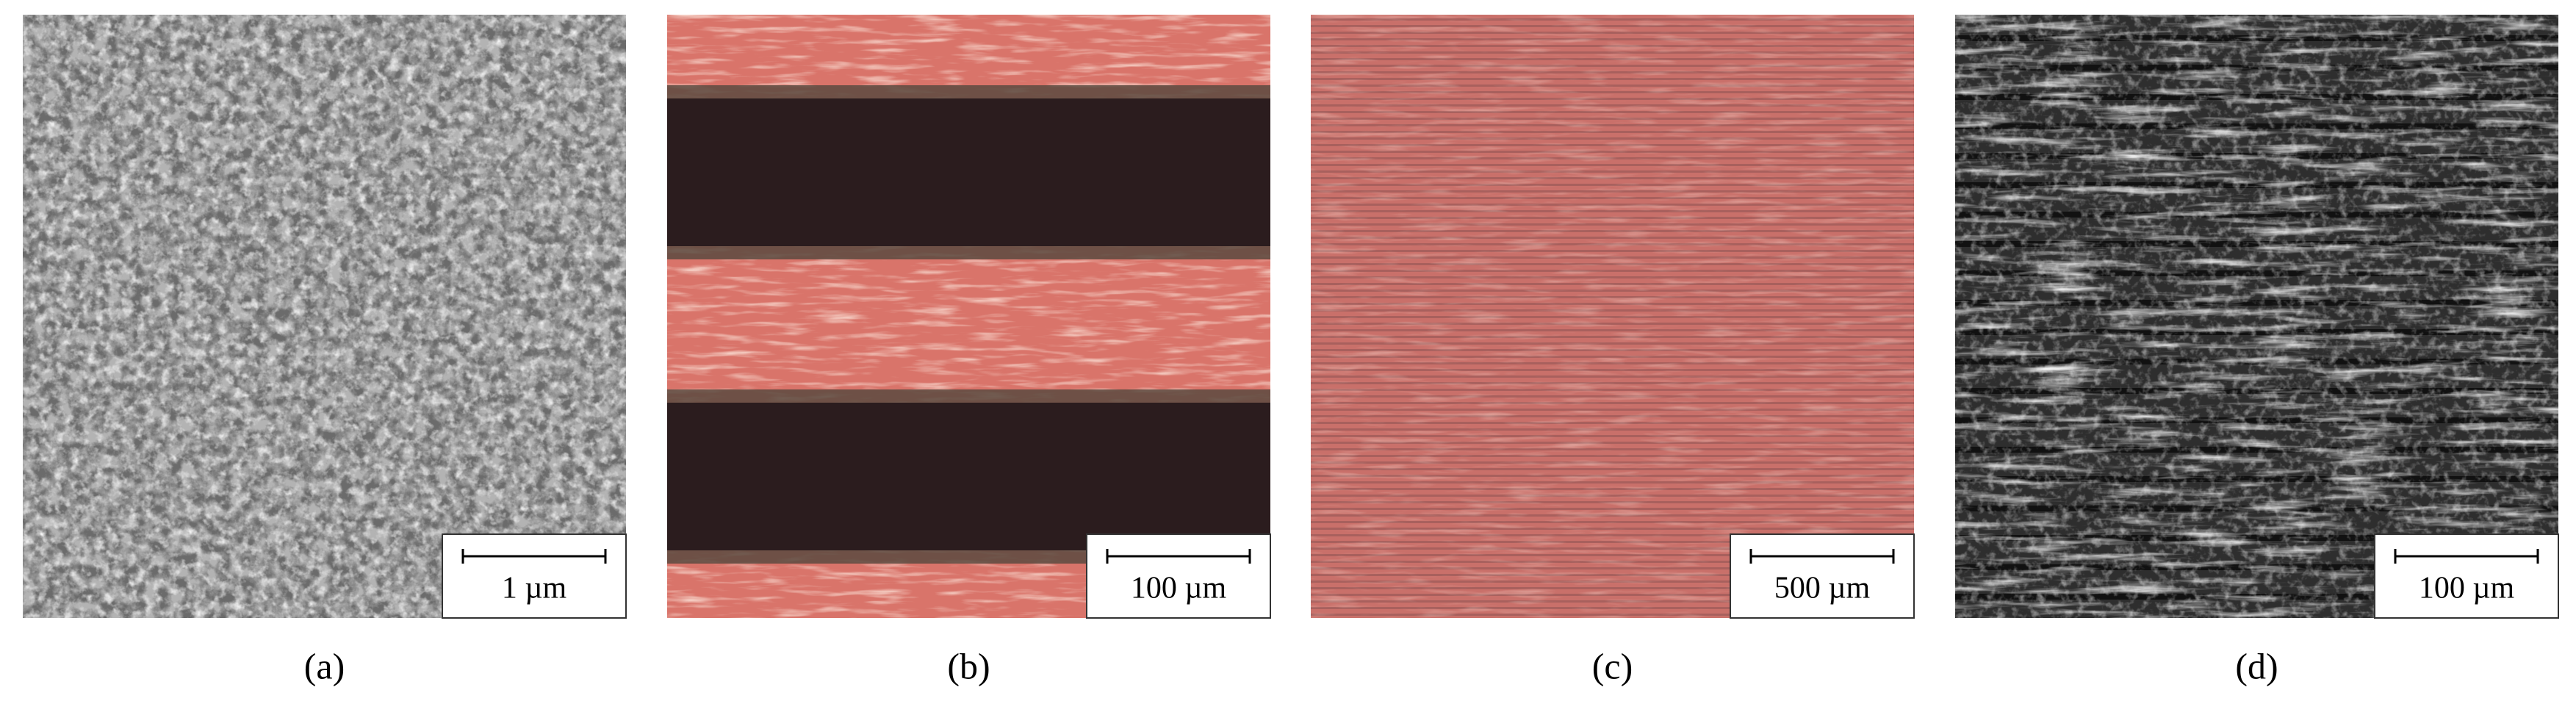  What do you see at coordinates (1612, 665) in the screenshot?
I see `panel-caption: (c)` at bounding box center [1612, 665].